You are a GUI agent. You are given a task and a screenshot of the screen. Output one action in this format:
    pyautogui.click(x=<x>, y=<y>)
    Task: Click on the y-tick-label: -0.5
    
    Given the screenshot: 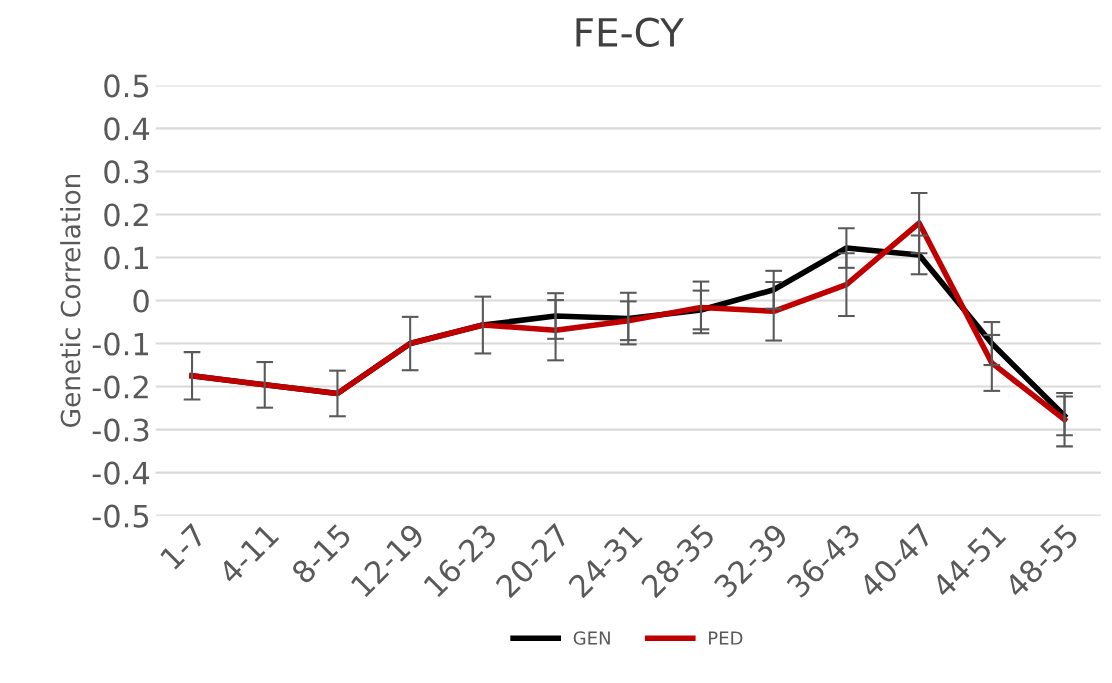 What is the action you would take?
    pyautogui.click(x=120, y=516)
    